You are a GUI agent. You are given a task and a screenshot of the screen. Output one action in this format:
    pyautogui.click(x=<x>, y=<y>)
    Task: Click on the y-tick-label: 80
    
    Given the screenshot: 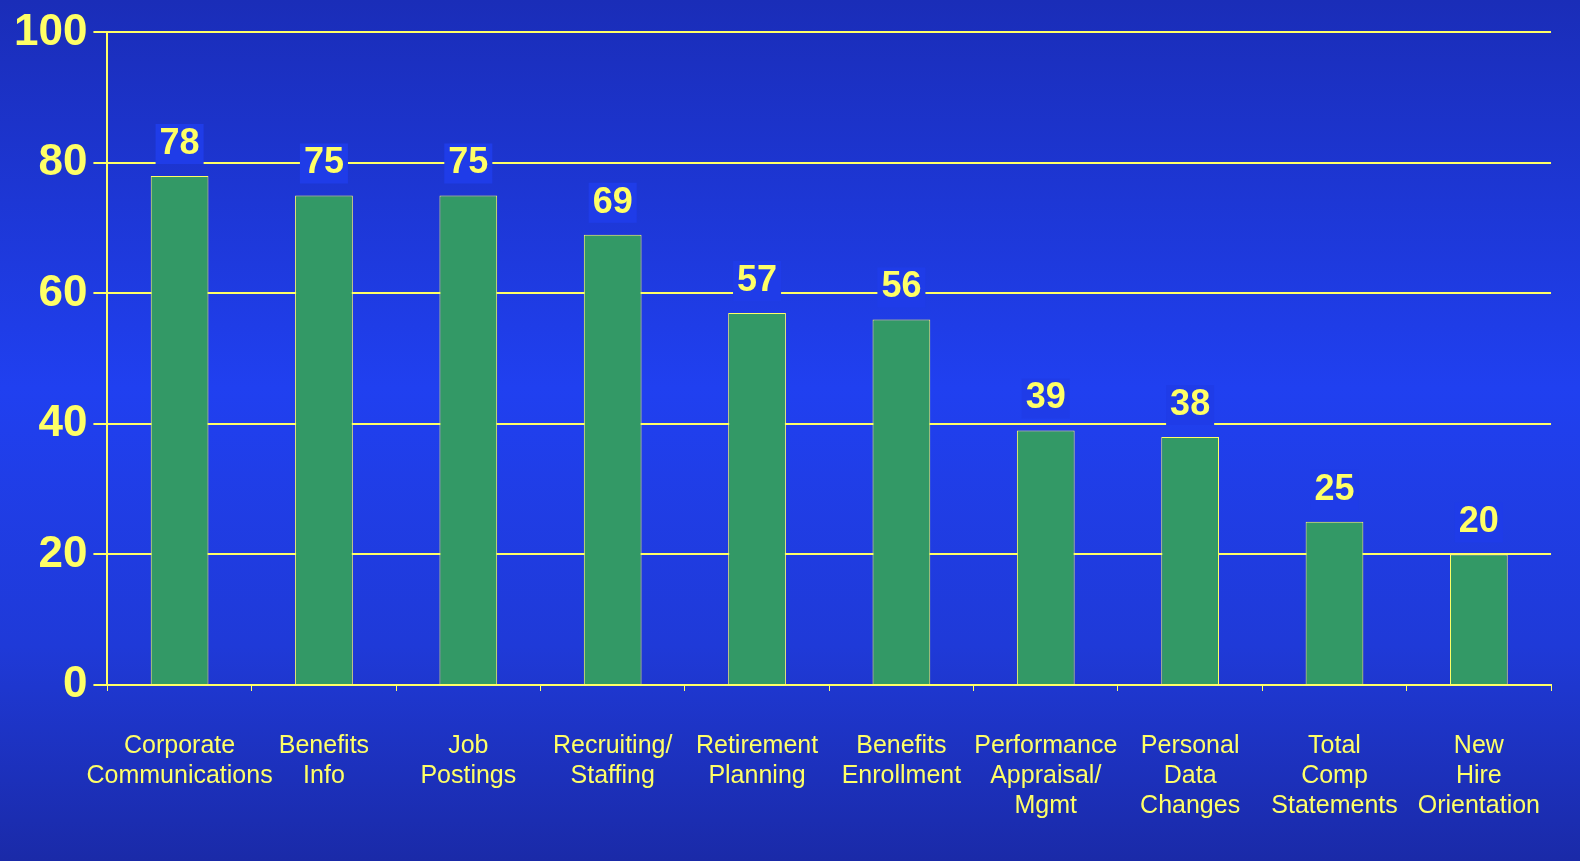 What is the action you would take?
    pyautogui.click(x=63, y=160)
    